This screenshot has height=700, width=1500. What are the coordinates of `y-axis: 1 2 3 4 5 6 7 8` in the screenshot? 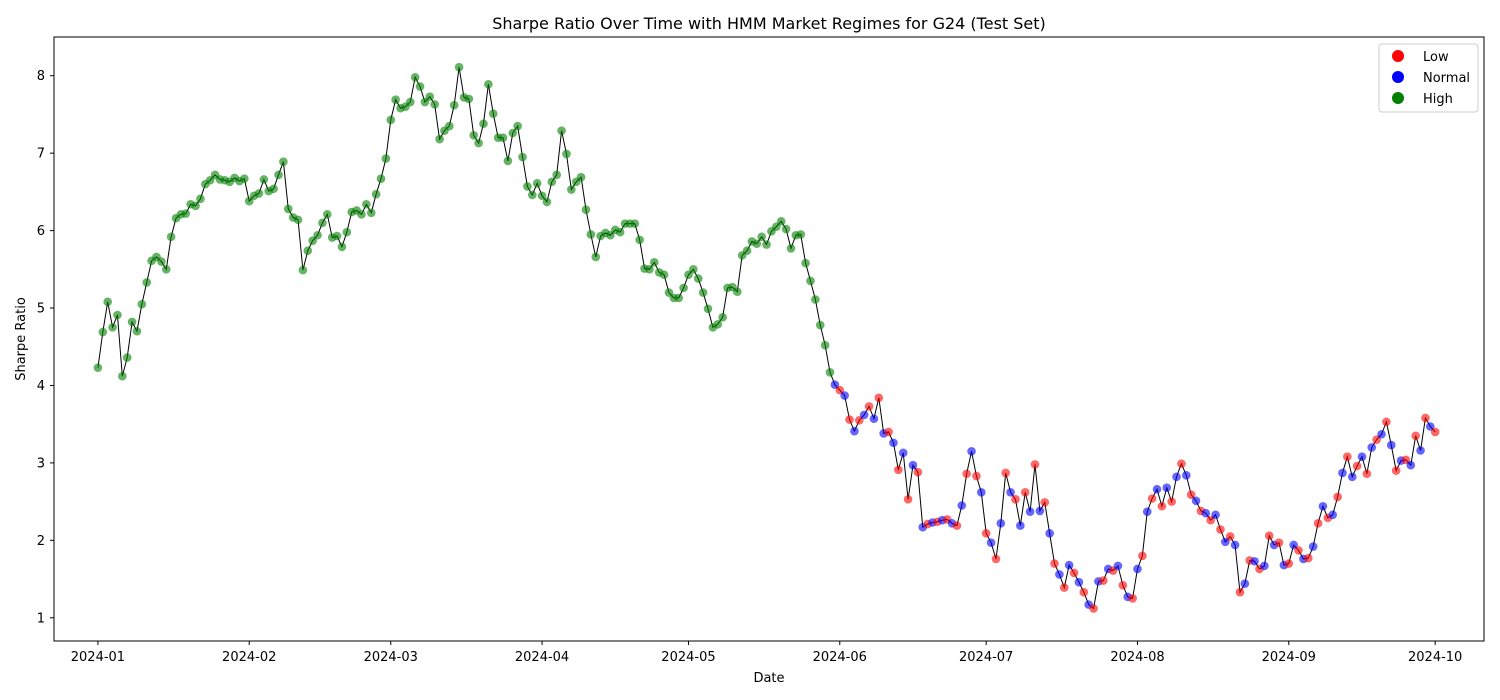 It's located at (45, 347).